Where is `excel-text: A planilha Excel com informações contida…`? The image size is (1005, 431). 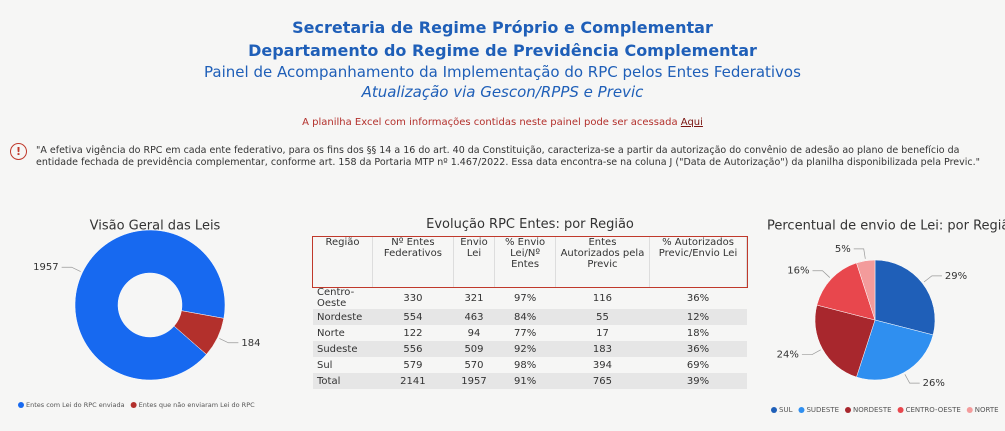 excel-text: A planilha Excel com informações contida… is located at coordinates (490, 122).